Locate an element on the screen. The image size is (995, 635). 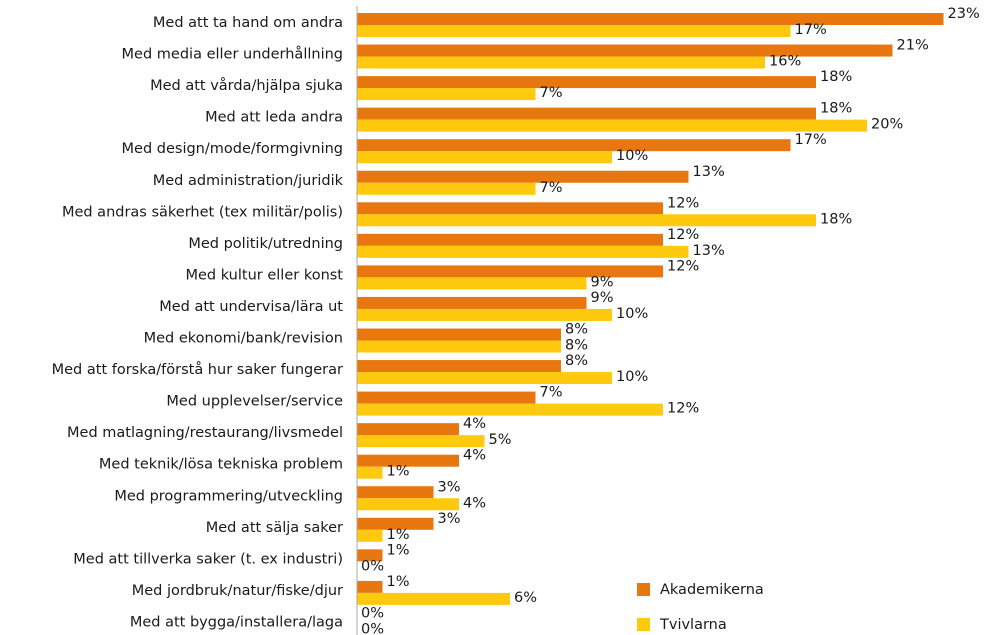
category-label: Med kultur eller konst is located at coordinates (264, 275).